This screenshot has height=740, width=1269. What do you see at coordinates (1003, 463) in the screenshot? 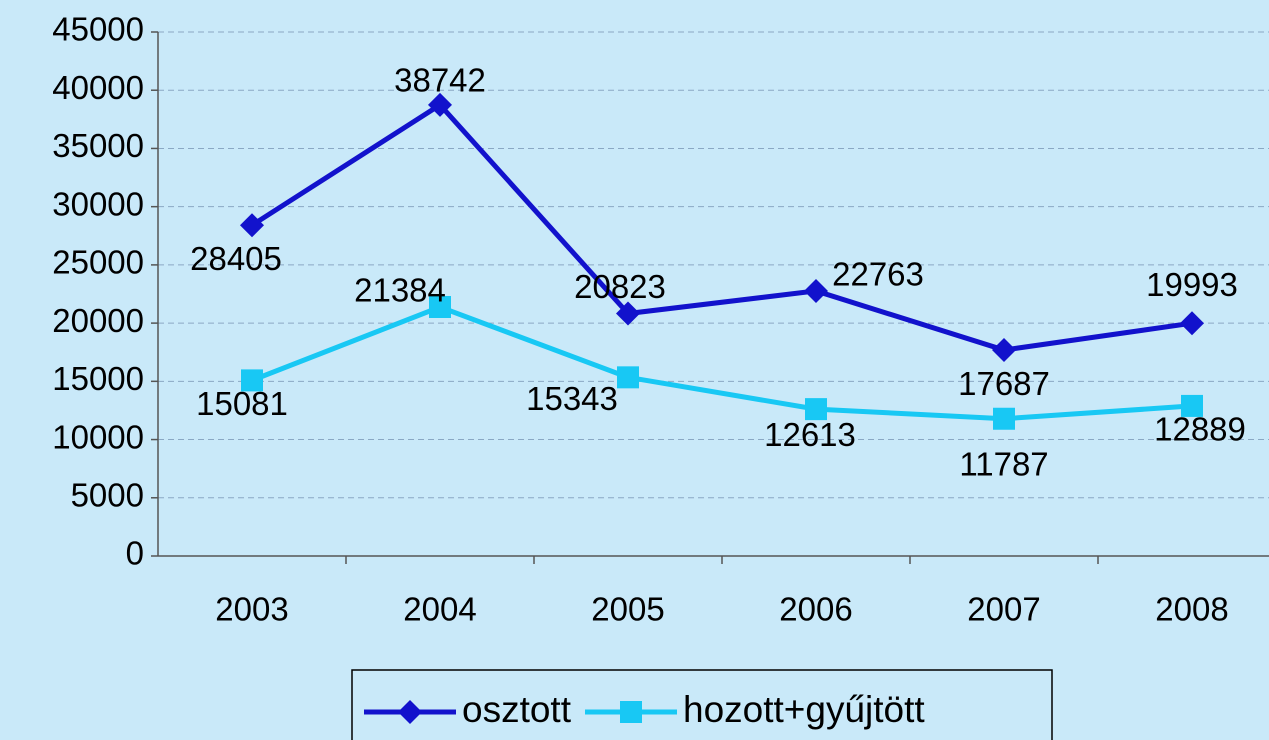
I see `data-label: 11787` at bounding box center [1003, 463].